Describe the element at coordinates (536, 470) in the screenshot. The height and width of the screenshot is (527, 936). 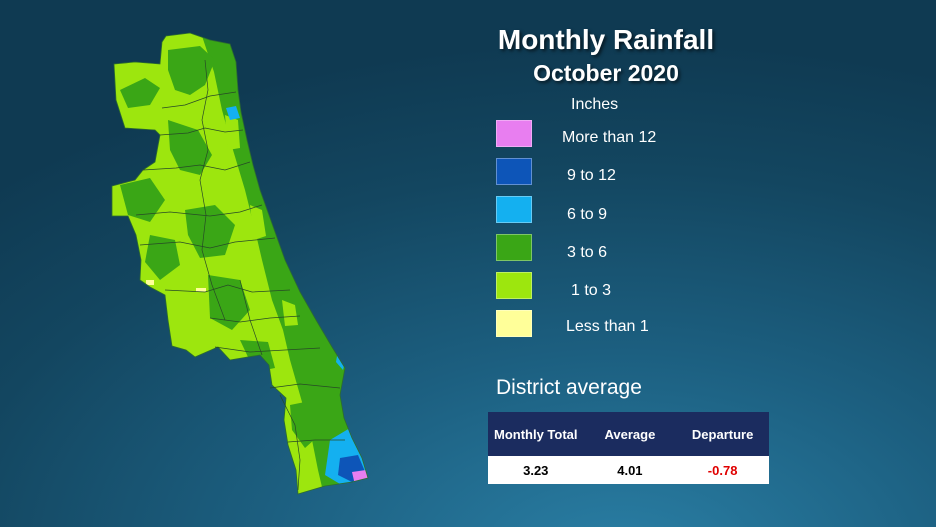
I see `monthly-total-value: 3.23` at that location.